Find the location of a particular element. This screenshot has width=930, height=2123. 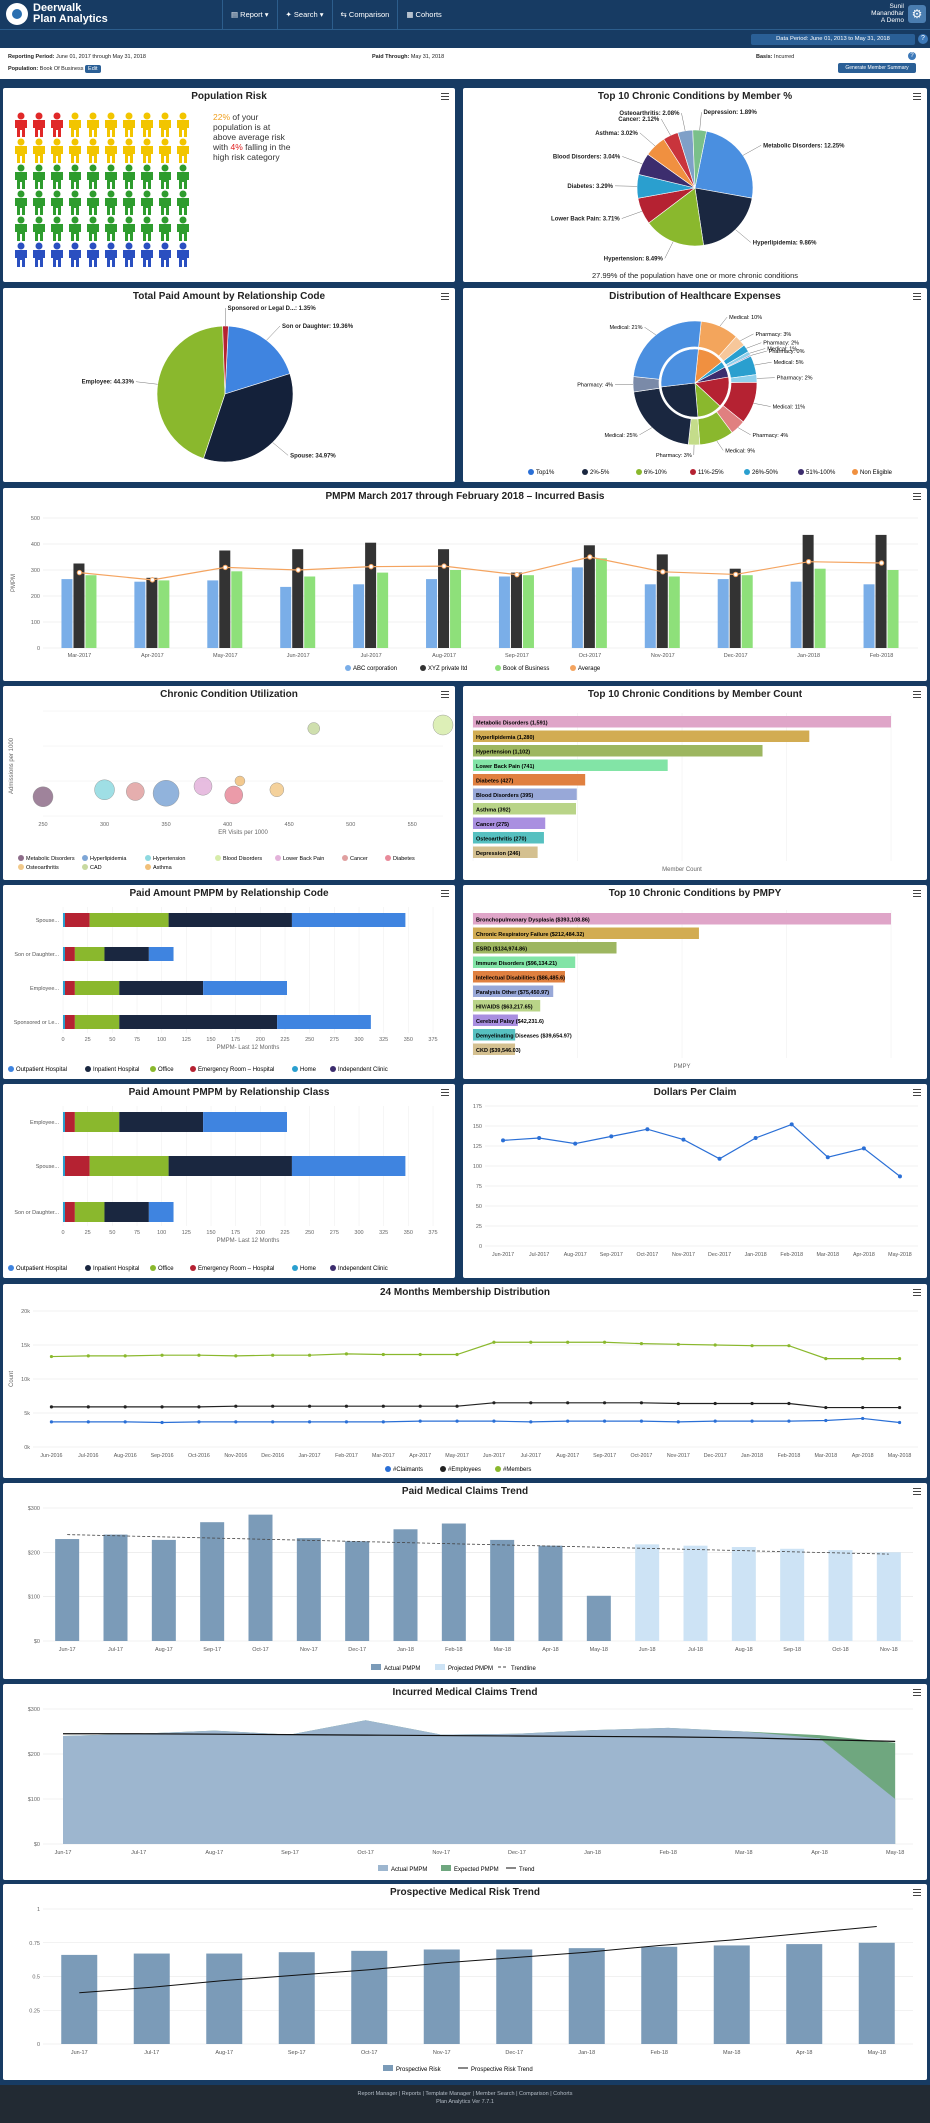

info-icon: ? is located at coordinates (912, 56).